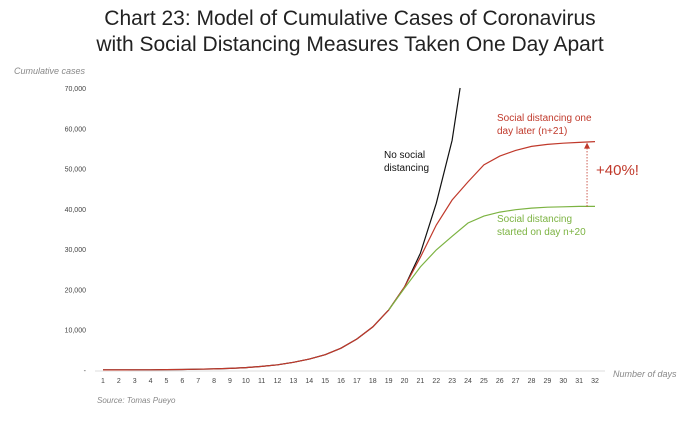 The image size is (700, 423). Describe the element at coordinates (404, 155) in the screenshot. I see `series-label-line1: No social` at that location.